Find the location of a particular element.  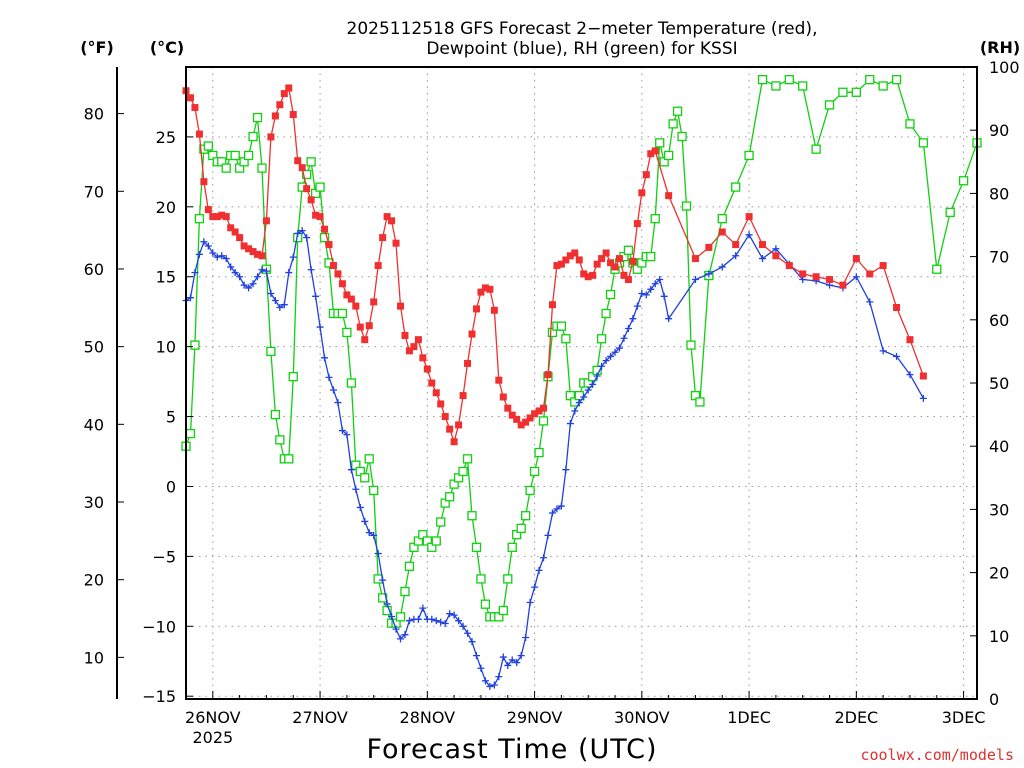

time-tick-label: 29NOV is located at coordinates (535, 717).